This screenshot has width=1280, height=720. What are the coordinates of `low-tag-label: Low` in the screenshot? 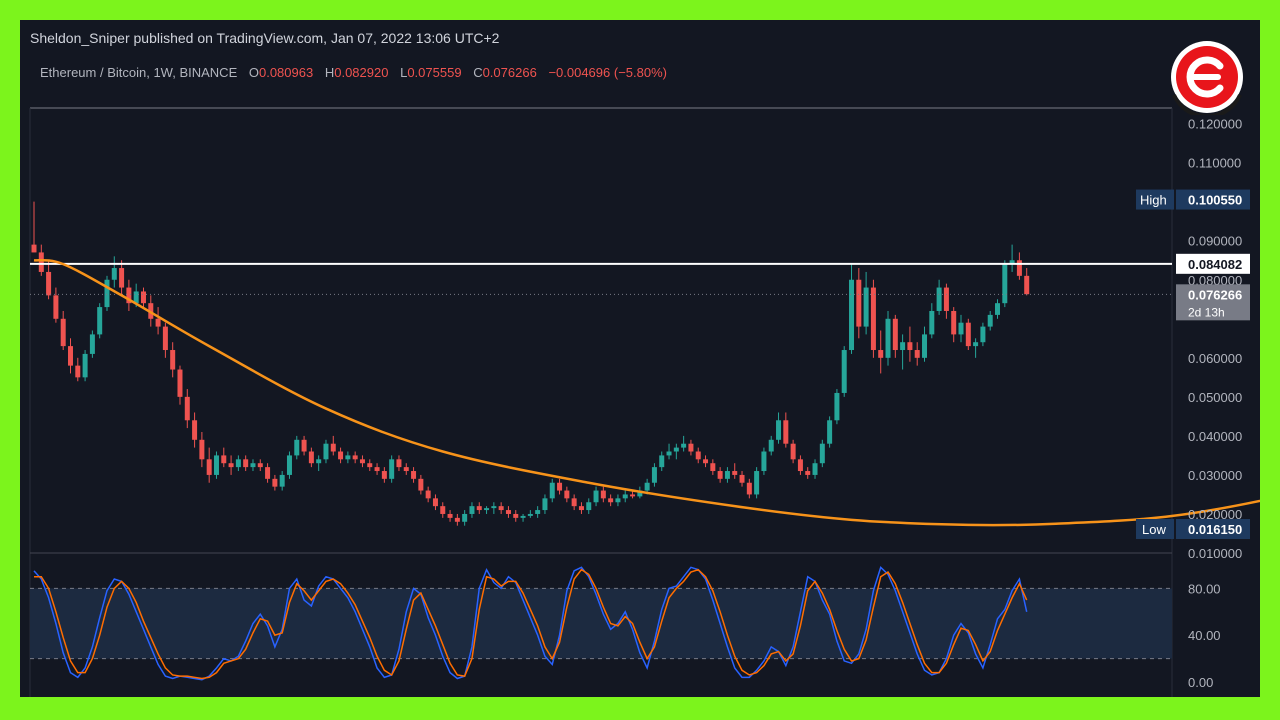 It's located at (1154, 529).